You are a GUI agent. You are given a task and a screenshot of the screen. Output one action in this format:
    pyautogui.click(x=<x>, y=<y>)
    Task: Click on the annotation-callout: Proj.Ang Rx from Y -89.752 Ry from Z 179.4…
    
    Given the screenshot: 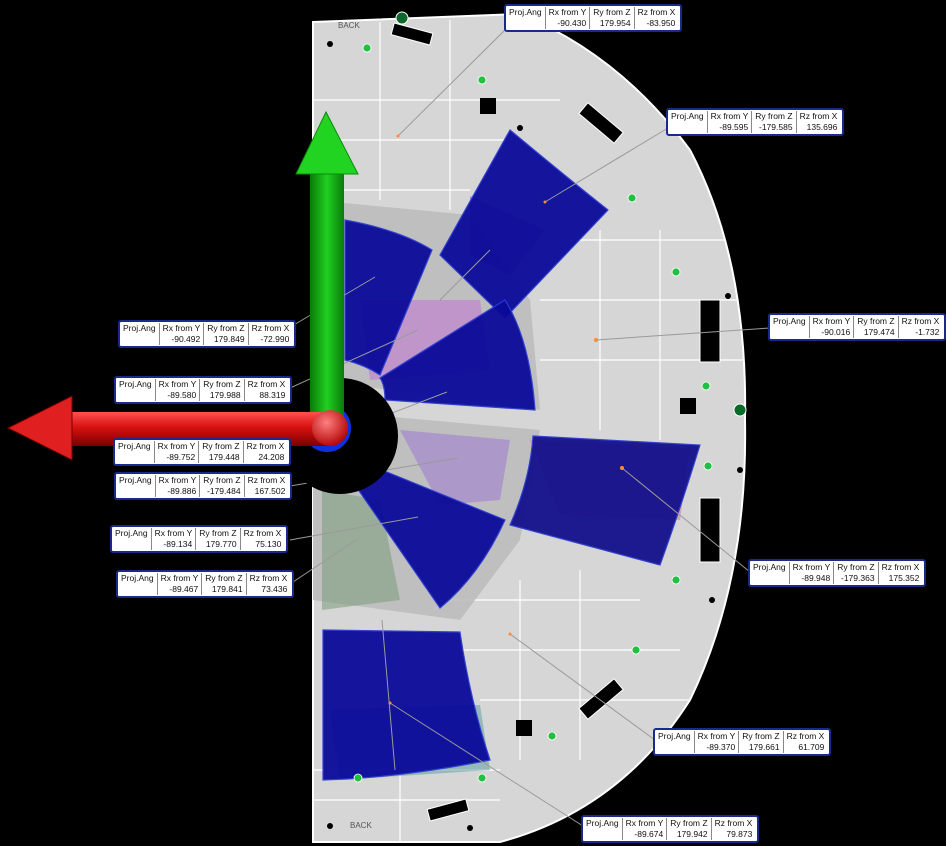 What is the action you would take?
    pyautogui.click(x=202, y=452)
    